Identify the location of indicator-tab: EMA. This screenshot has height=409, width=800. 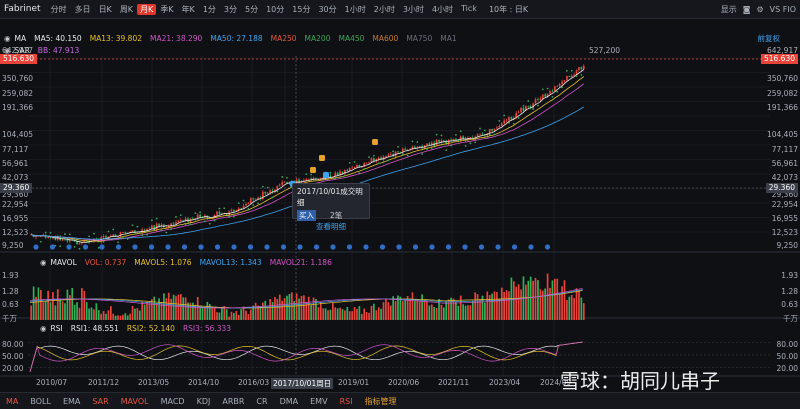
(71, 401).